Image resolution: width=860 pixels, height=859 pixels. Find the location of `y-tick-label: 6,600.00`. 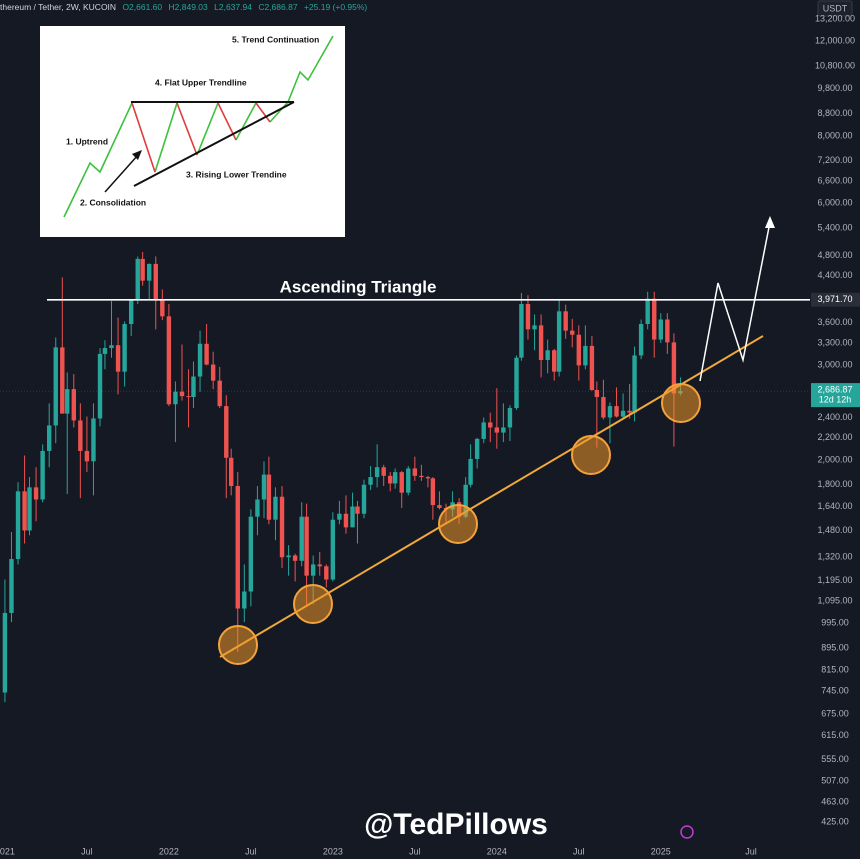

y-tick-label: 6,600.00 is located at coordinates (834, 180).